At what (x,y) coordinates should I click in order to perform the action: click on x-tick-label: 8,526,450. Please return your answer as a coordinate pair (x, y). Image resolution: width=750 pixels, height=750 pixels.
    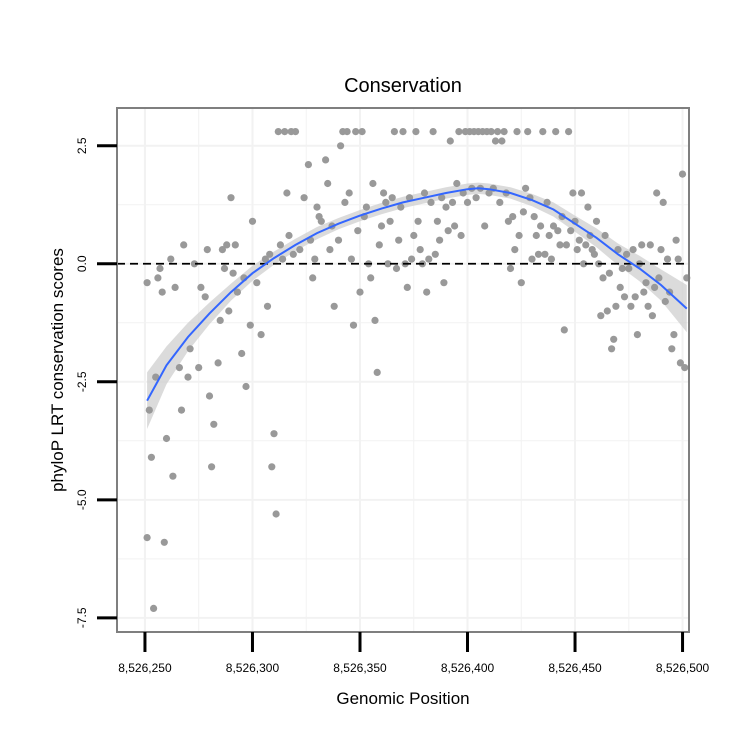
    Looking at the image, I should click on (575, 668).